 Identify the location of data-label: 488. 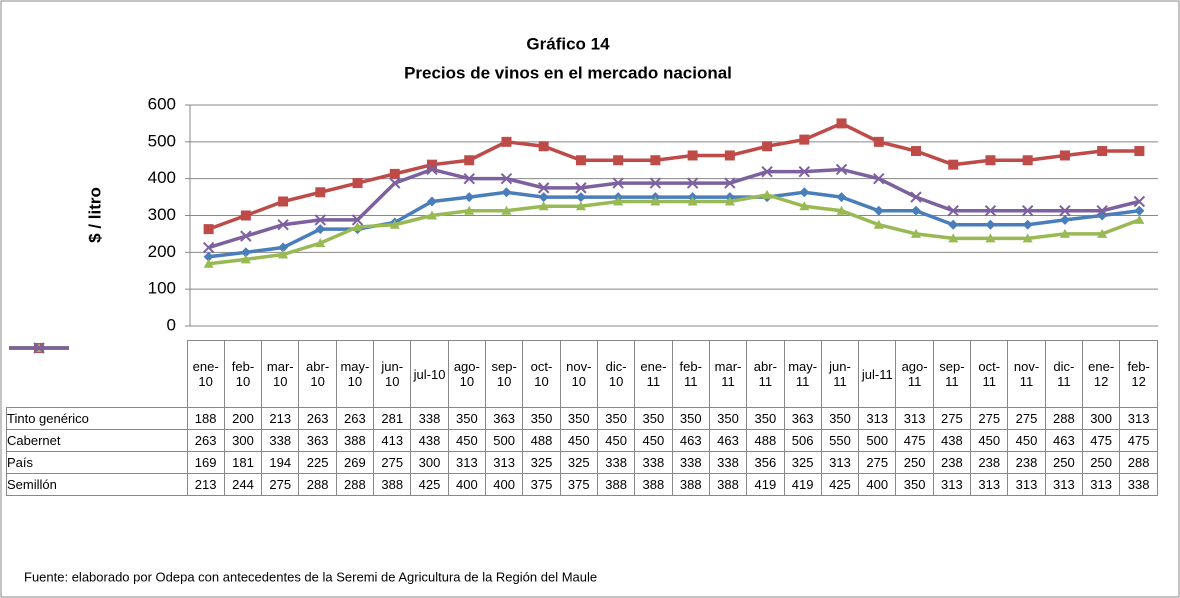
(541, 440).